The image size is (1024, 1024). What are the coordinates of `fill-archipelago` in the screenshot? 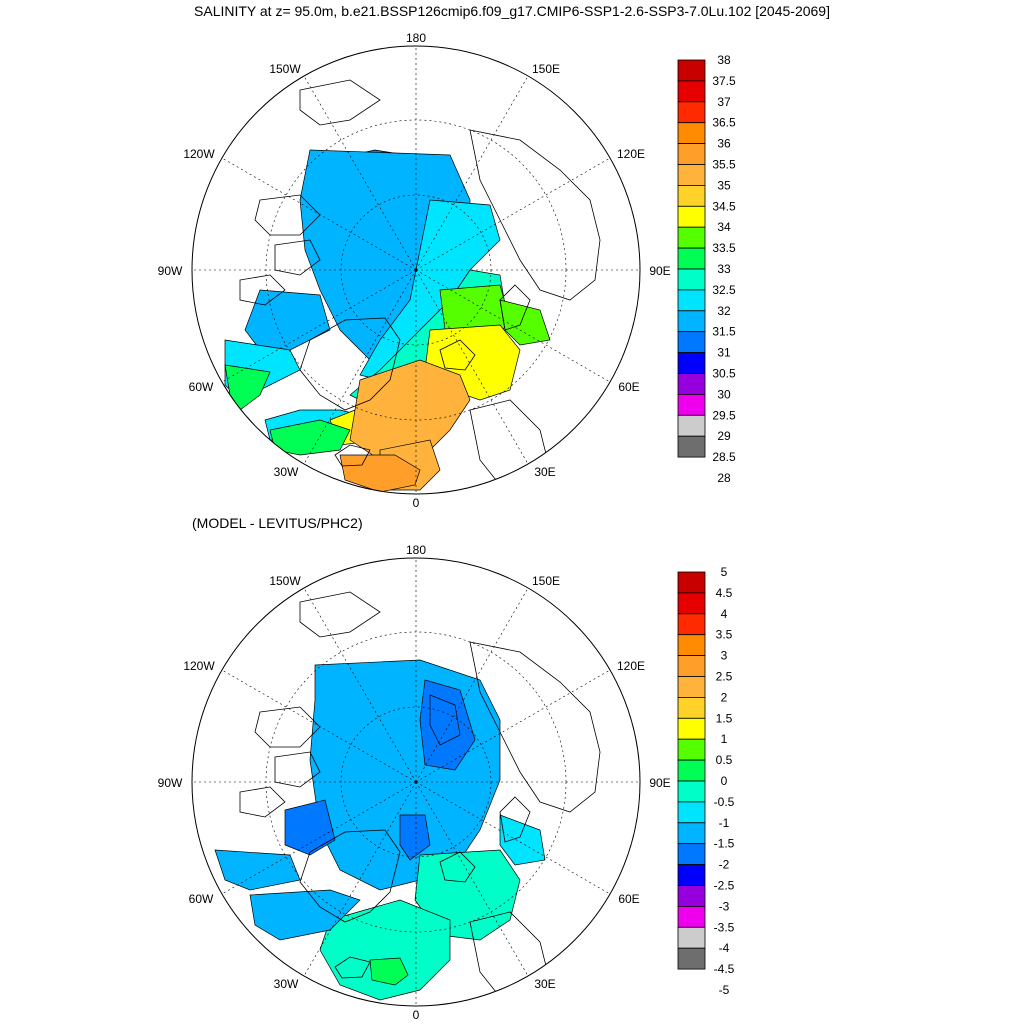 It's located at (287, 320).